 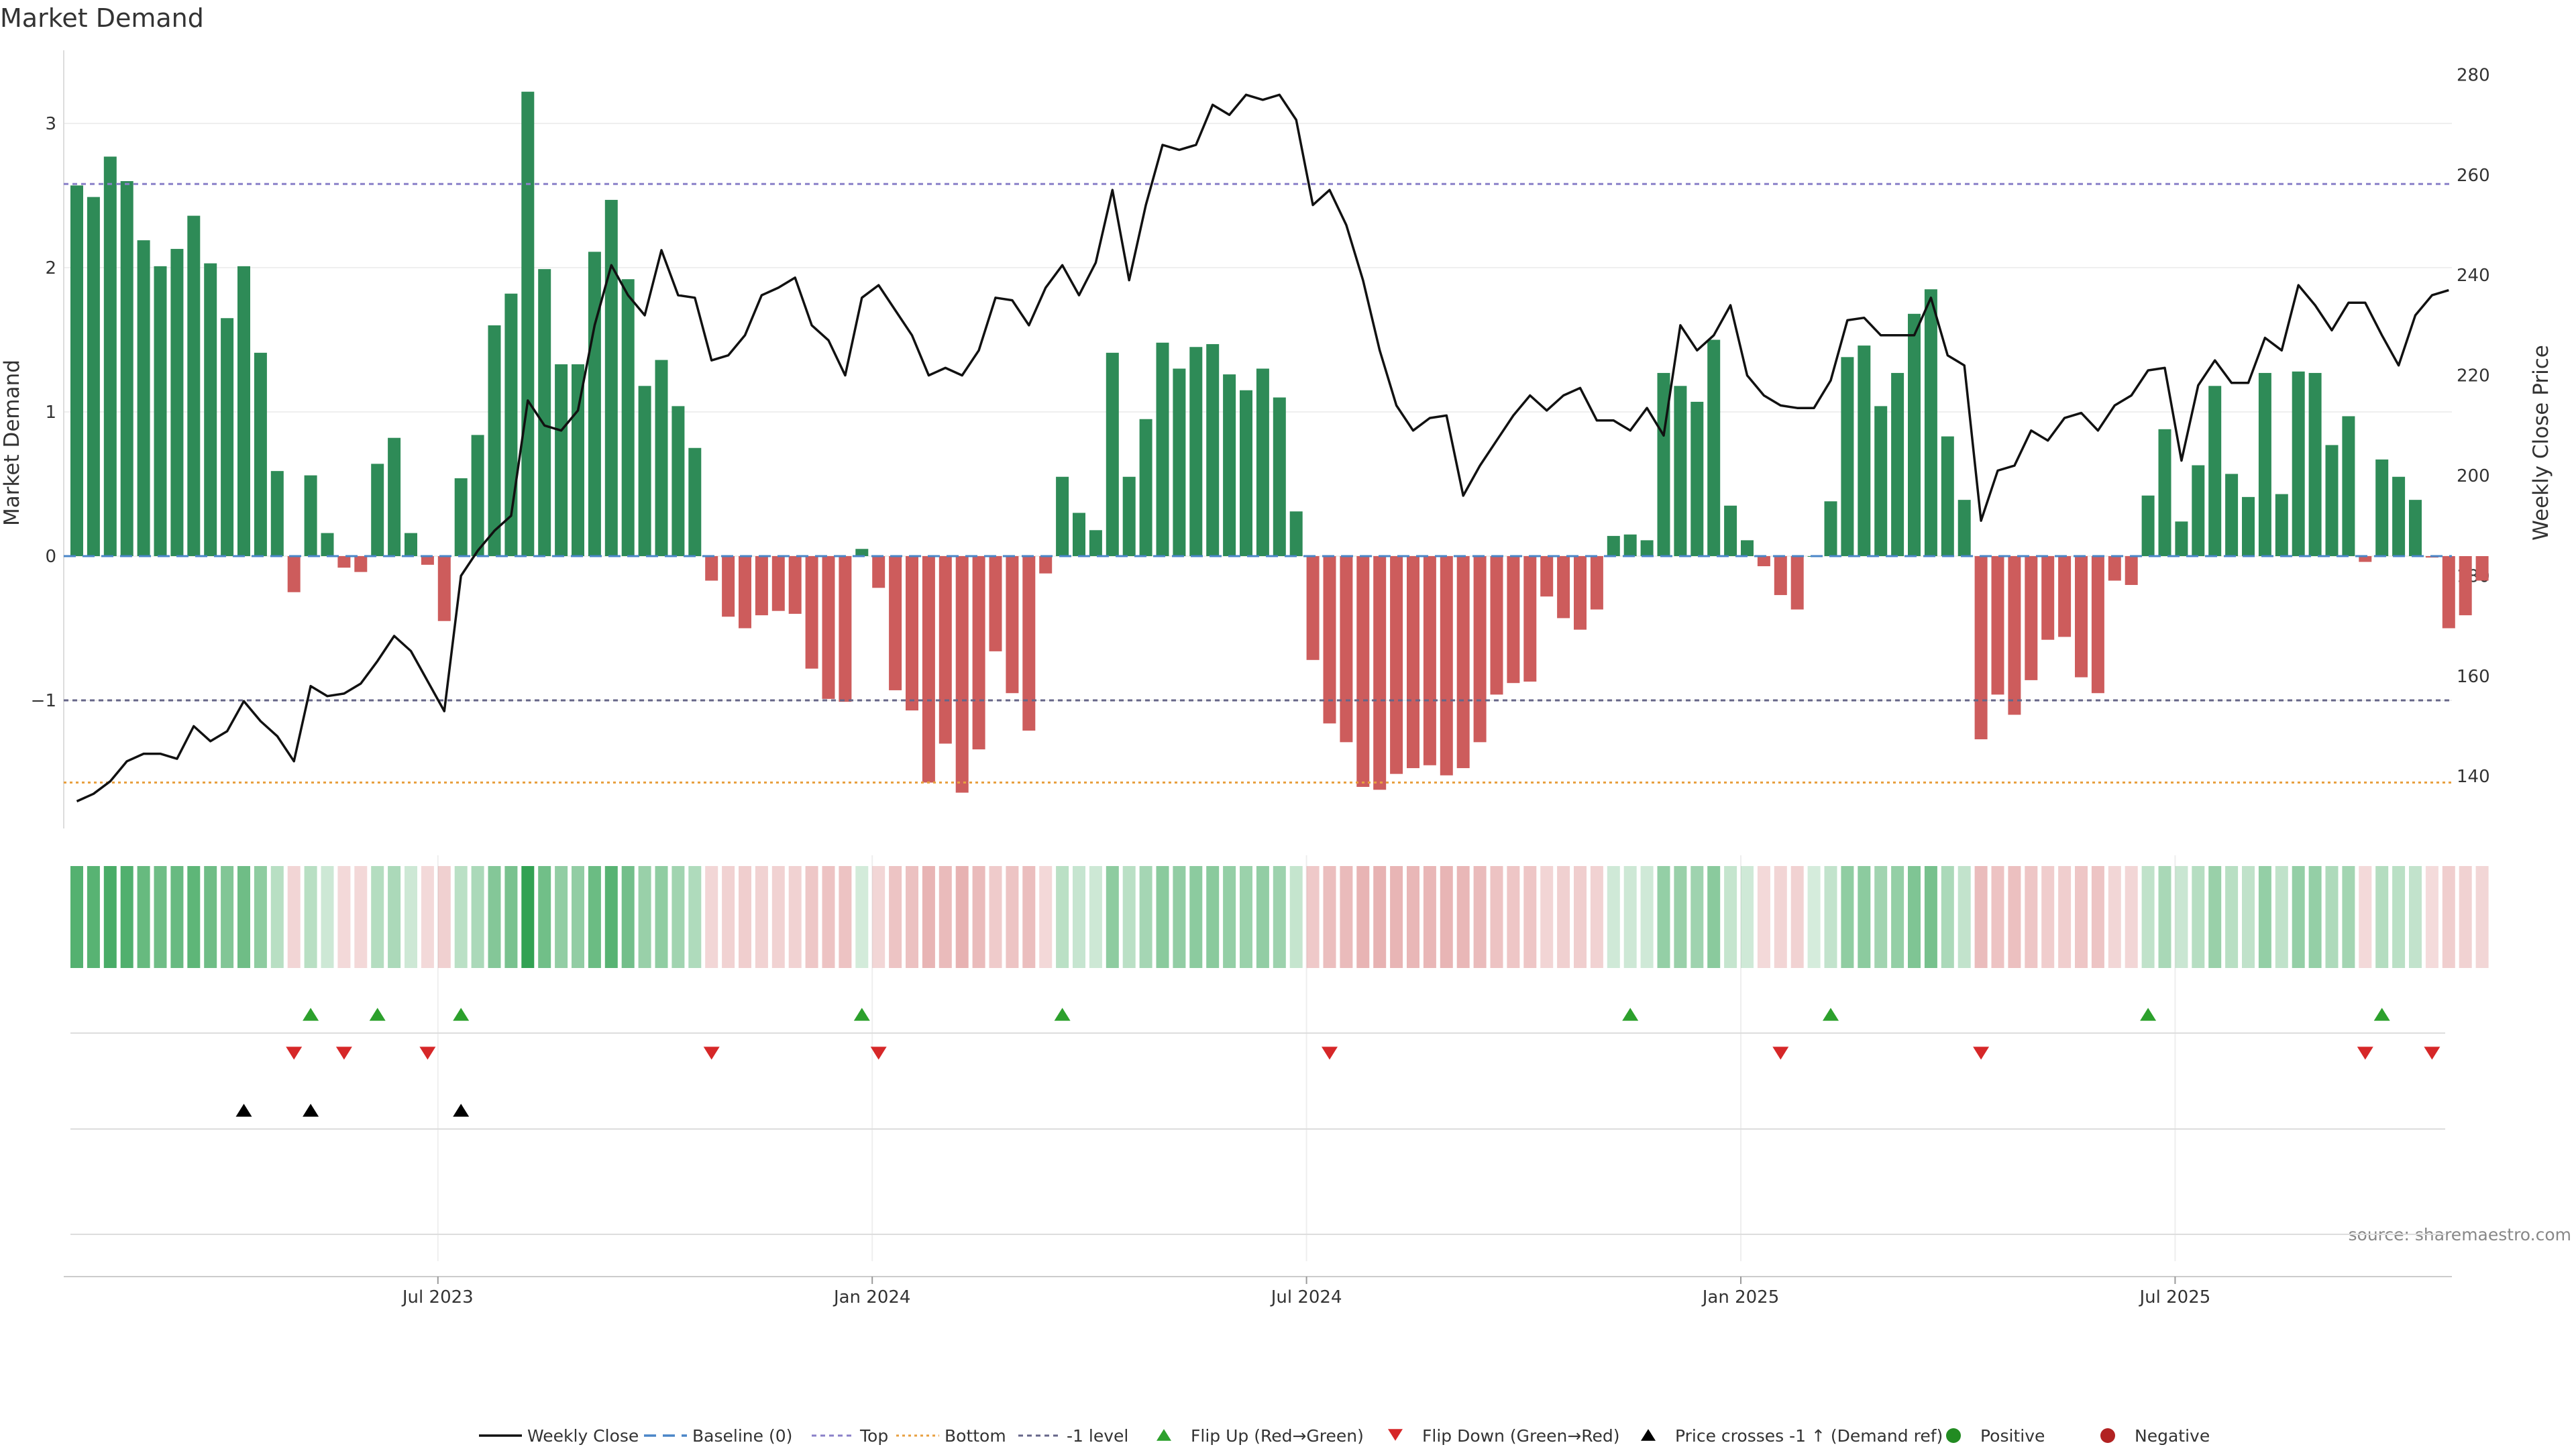 I want to click on legend-item-bottom: Bottom, so click(x=951, y=1436).